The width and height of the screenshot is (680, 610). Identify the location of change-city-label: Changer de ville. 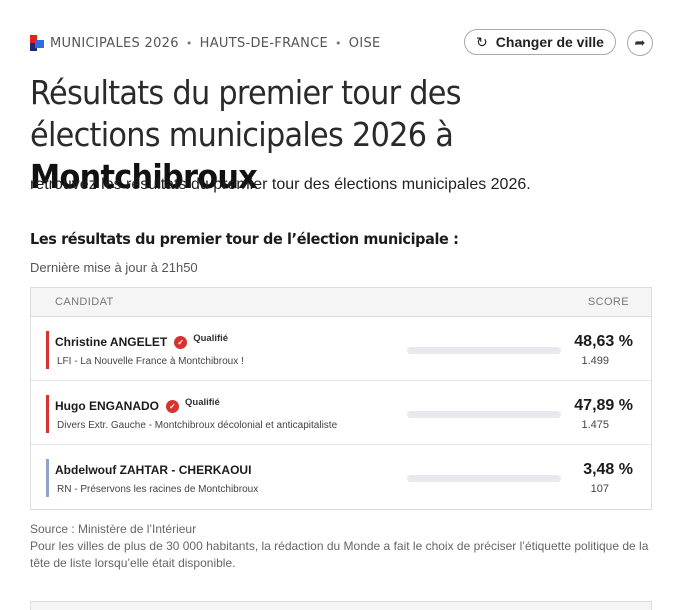
(549, 42).